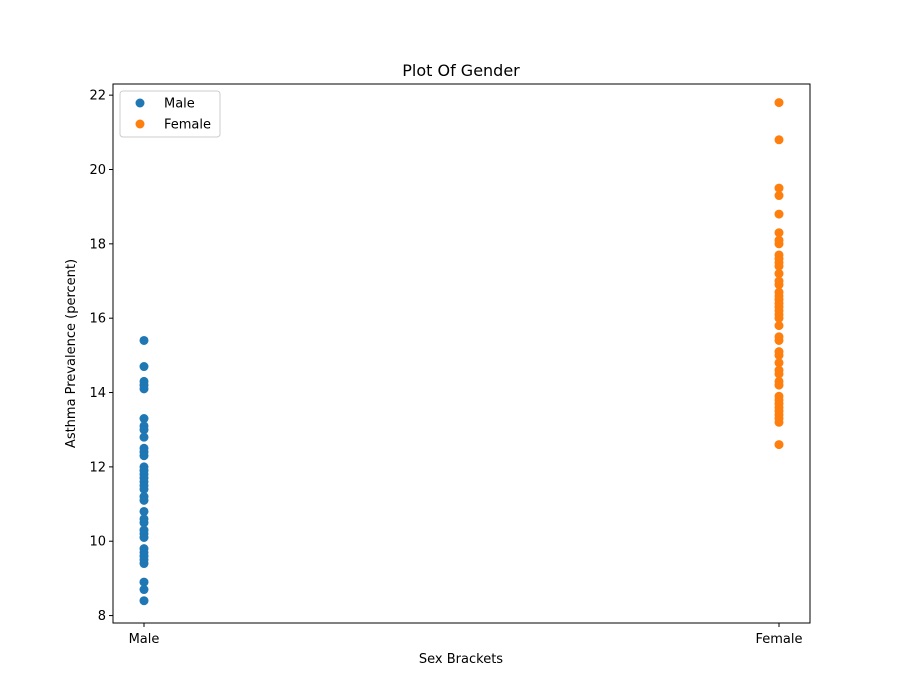 Image resolution: width=900 pixels, height=700 pixels. What do you see at coordinates (97, 393) in the screenshot?
I see `y-tick-label-14: 14` at bounding box center [97, 393].